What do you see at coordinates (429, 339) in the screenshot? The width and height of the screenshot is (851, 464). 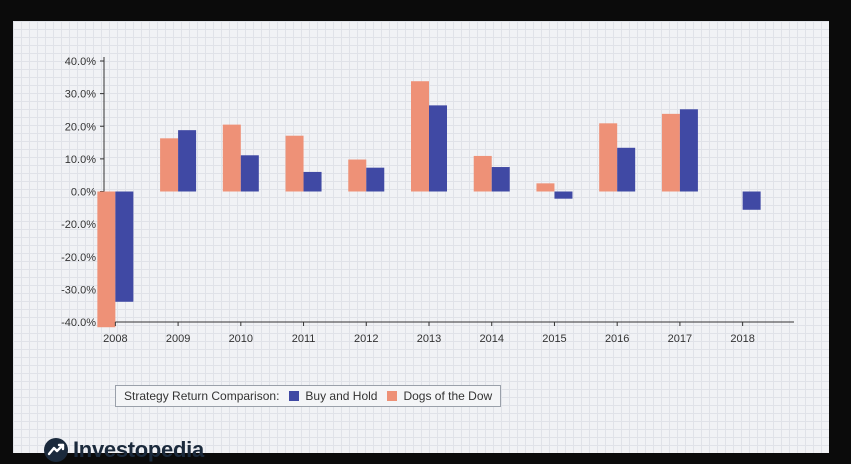 I see `x-tick-label: 2013` at bounding box center [429, 339].